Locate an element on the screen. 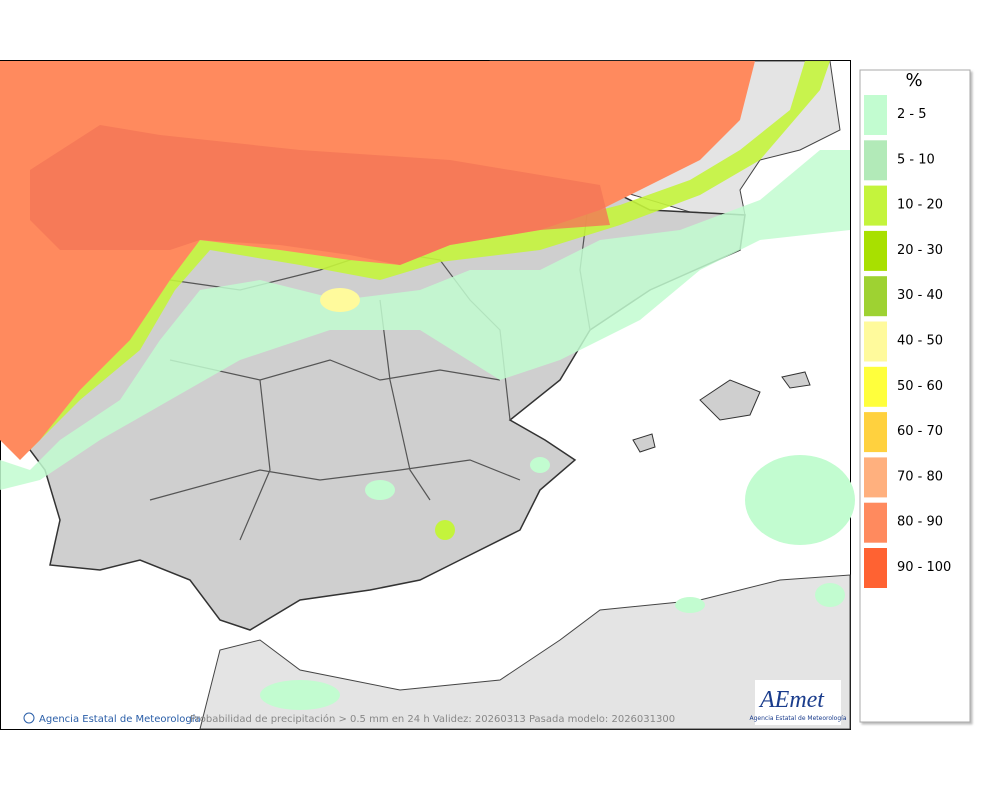 The height and width of the screenshot is (790, 1000). legend-label: 10 - 20 is located at coordinates (920, 205).